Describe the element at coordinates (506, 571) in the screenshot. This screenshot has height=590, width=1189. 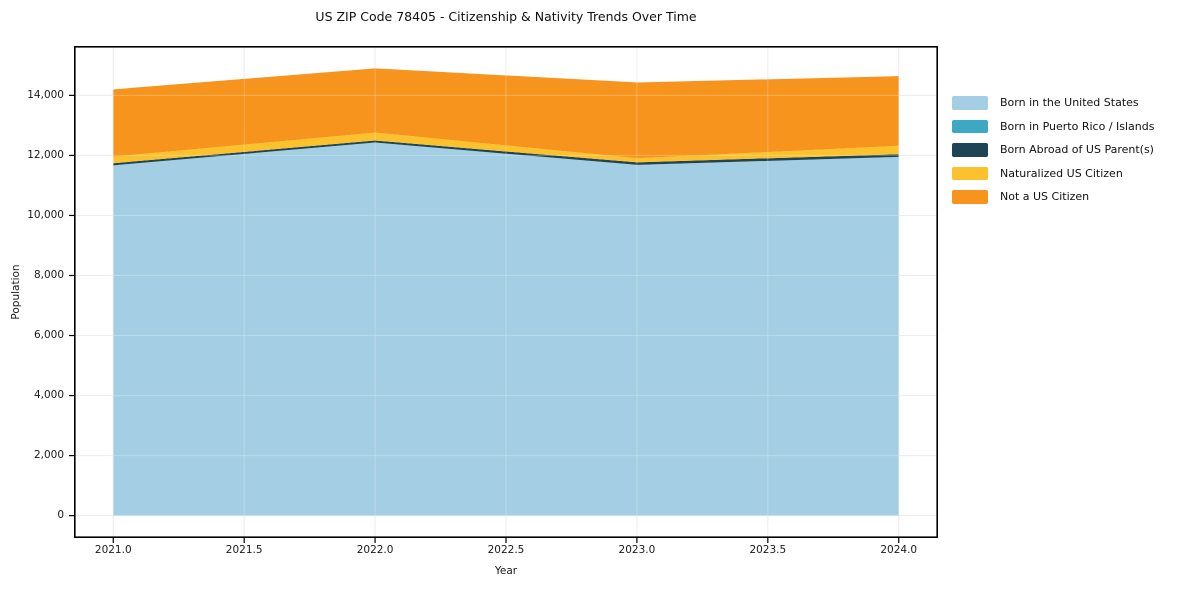
I see `x-axis-label: Year` at that location.